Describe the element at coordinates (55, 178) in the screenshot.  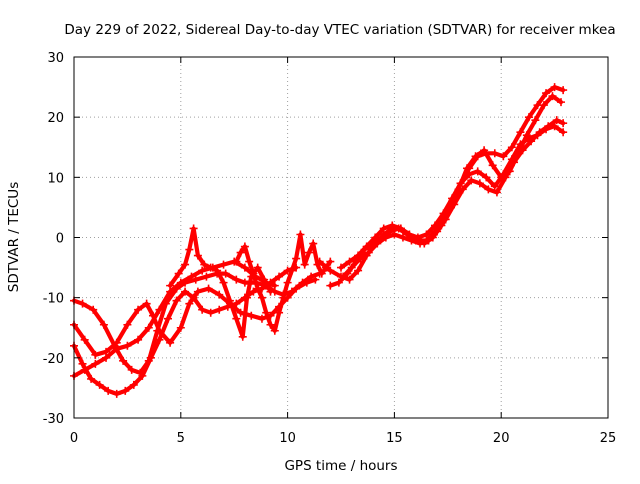
I see `y-tick-label: 10` at that location.